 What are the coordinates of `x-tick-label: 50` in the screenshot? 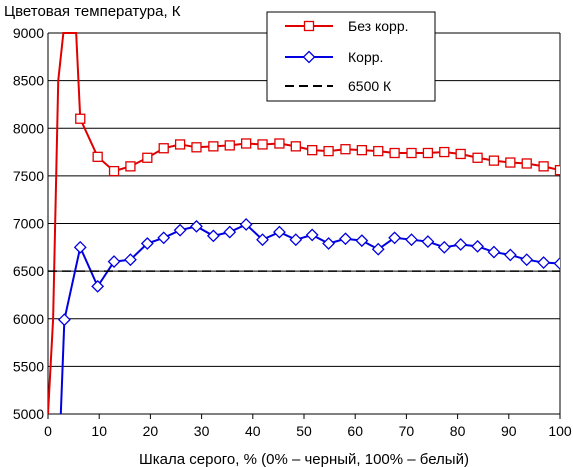 It's located at (304, 431).